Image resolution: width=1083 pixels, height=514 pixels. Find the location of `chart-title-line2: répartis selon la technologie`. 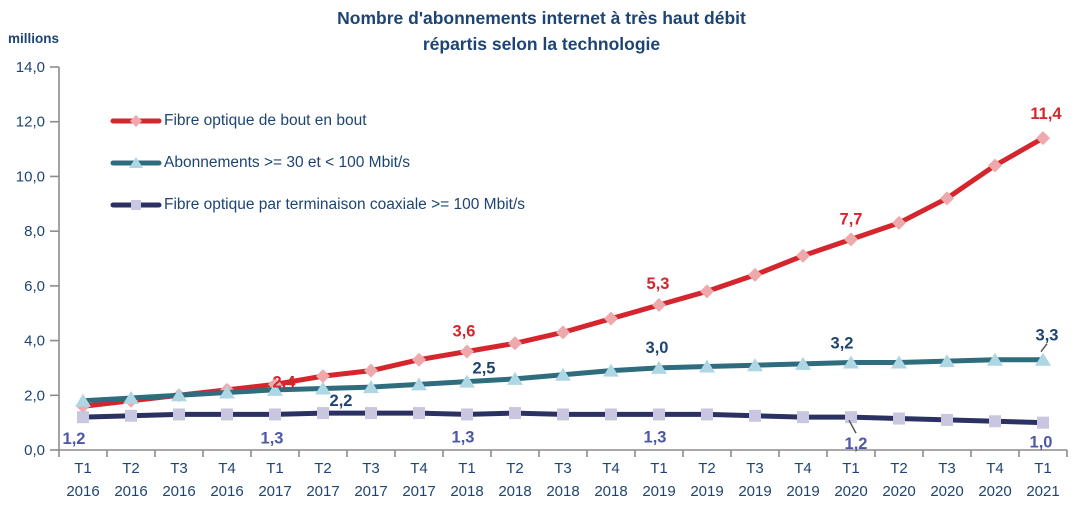

chart-title-line2: répartis selon la technologie is located at coordinates (541, 44).